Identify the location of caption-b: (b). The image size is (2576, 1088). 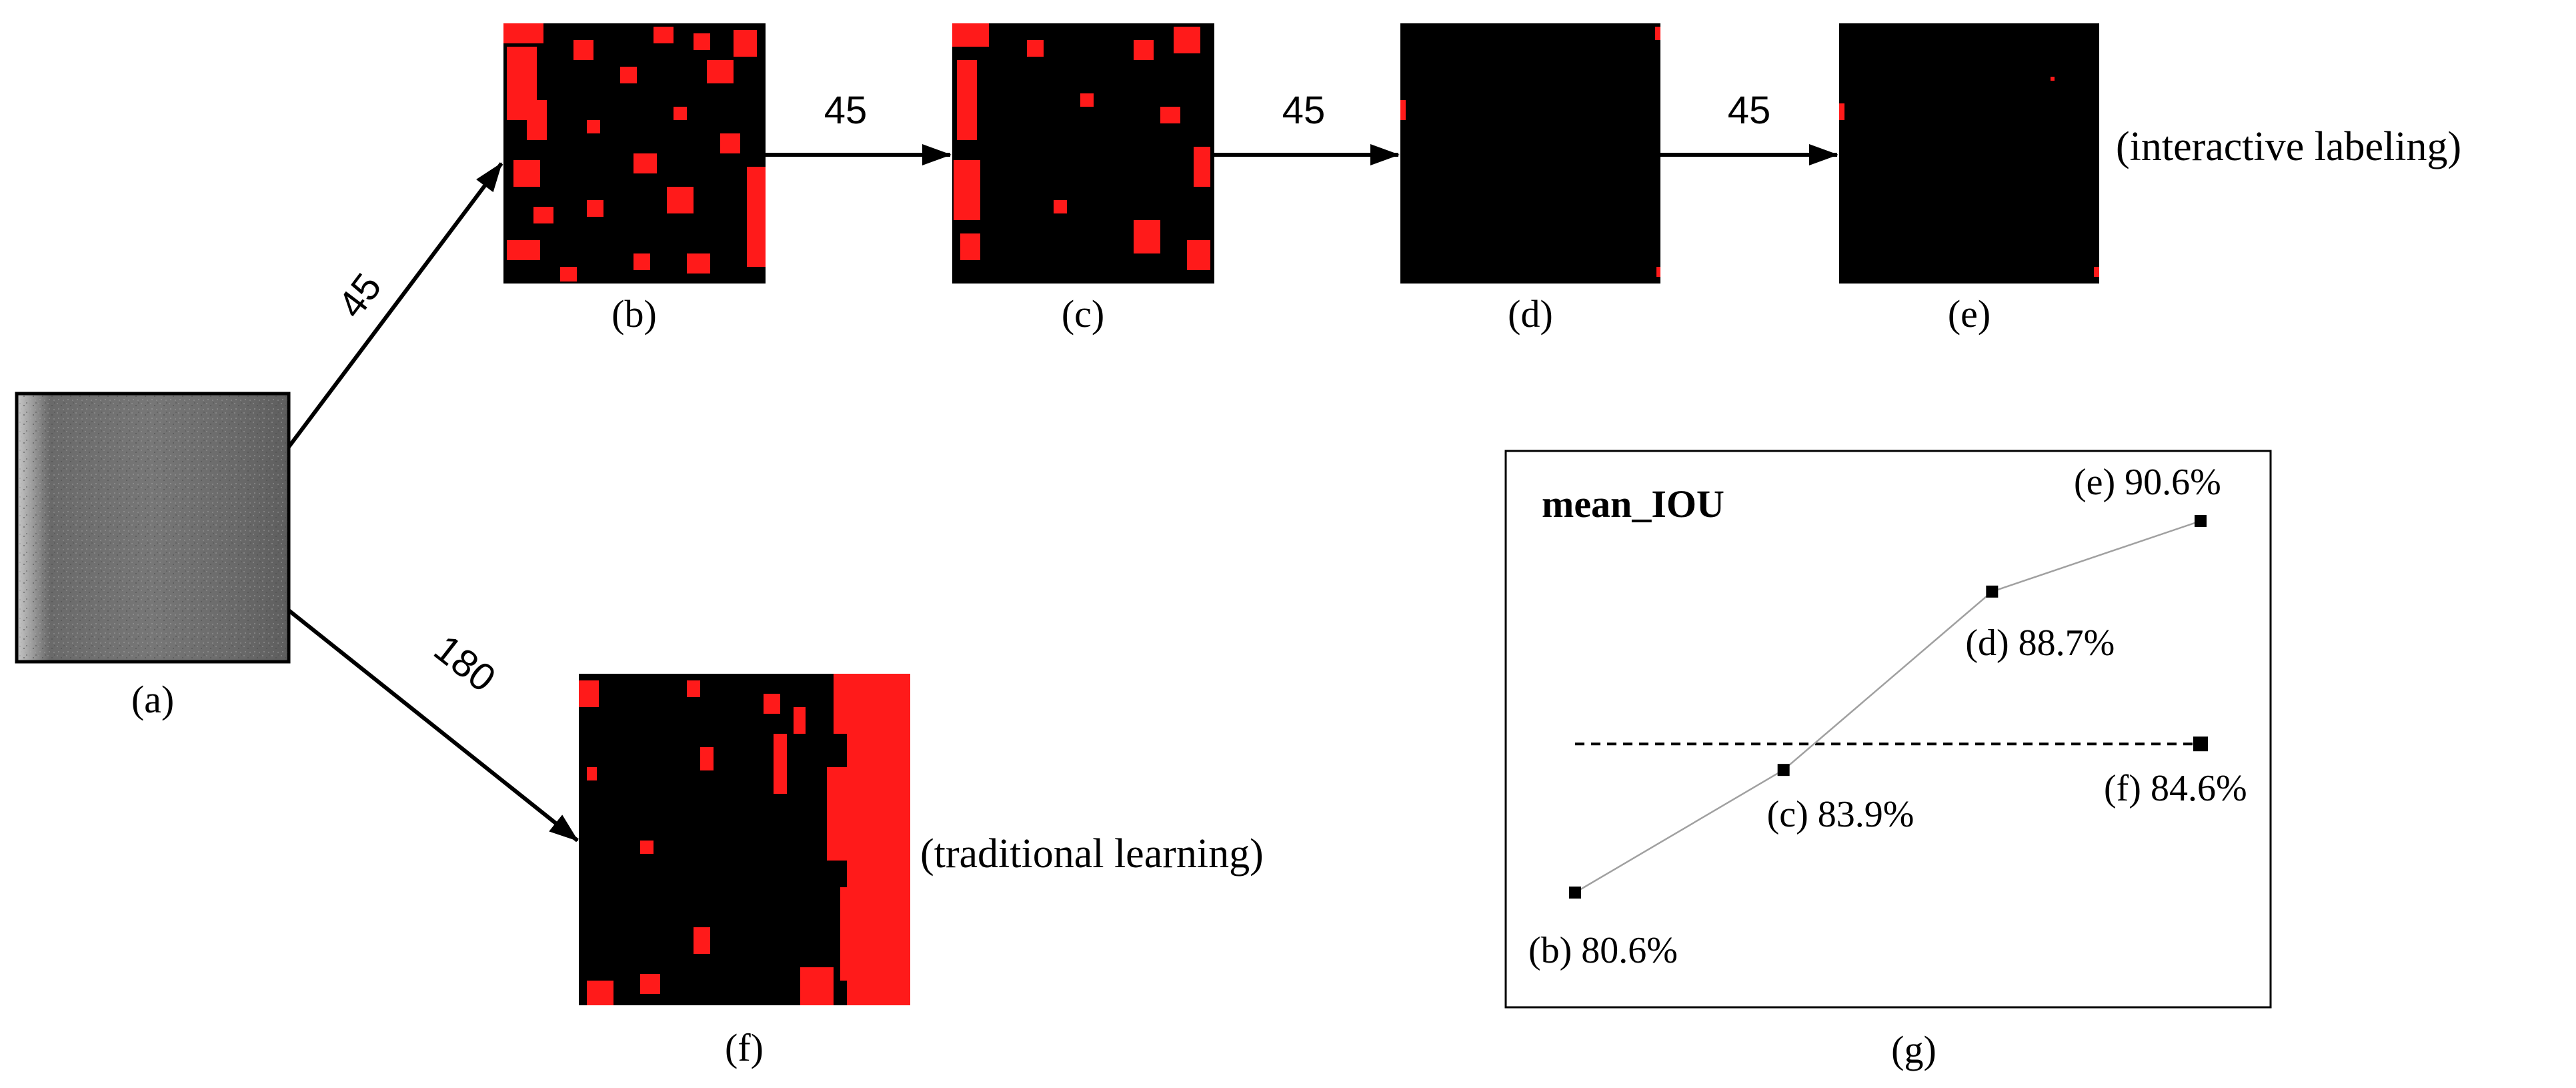
(634, 314).